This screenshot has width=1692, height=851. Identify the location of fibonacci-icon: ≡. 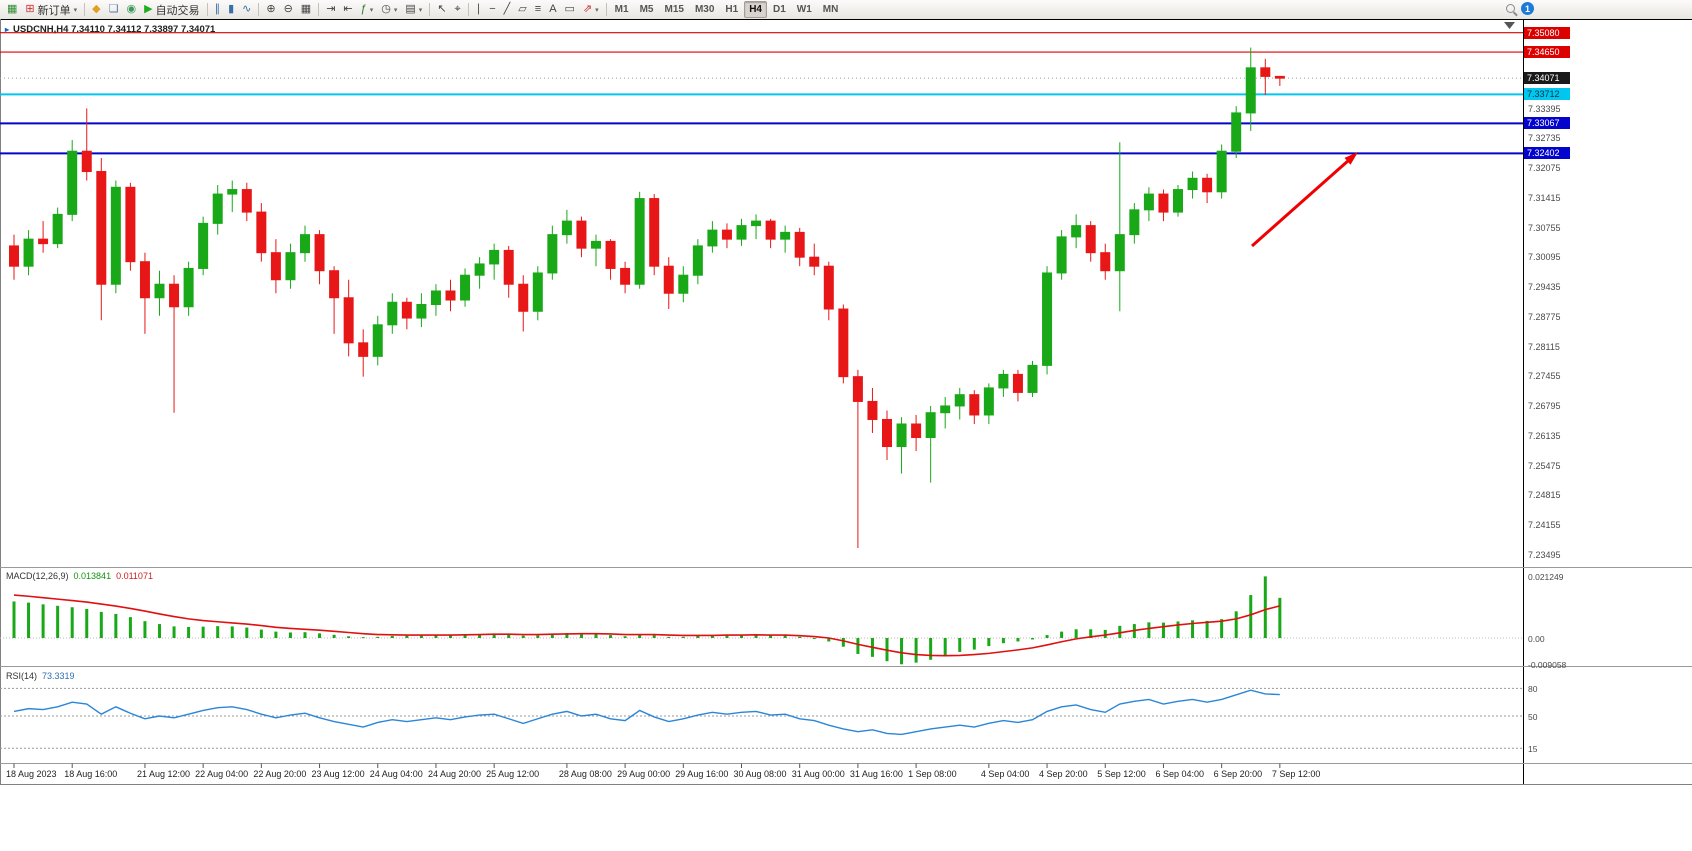
(538, 9).